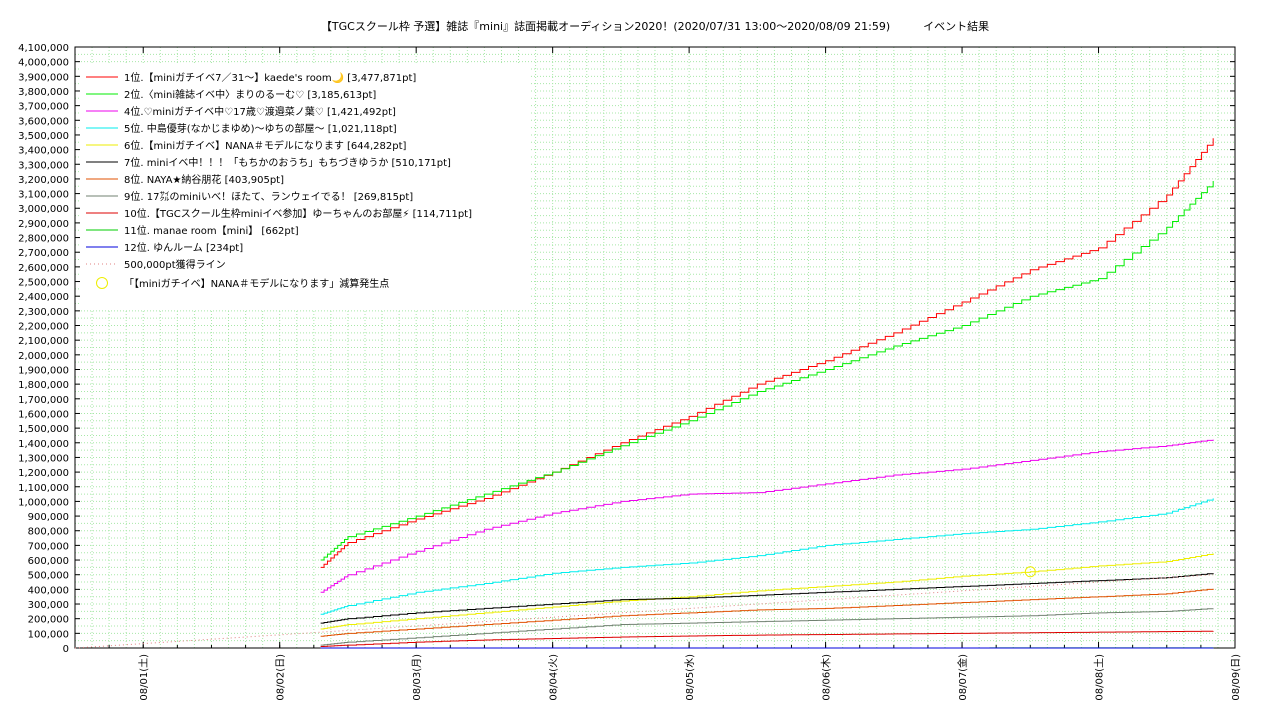 The image size is (1280, 720). I want to click on y-tick-label: 2,200,000, so click(43, 327).